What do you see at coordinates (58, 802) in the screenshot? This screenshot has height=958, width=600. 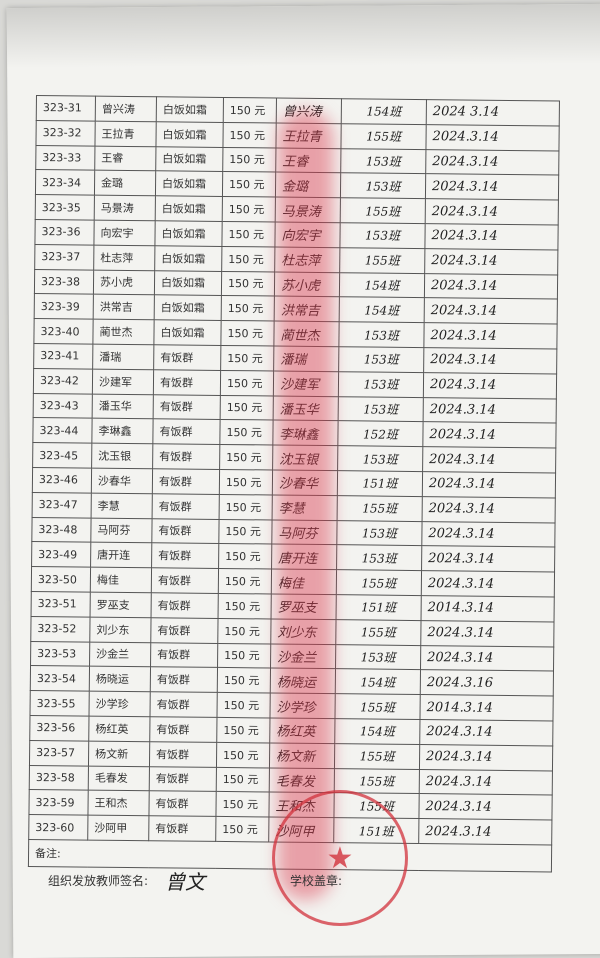 I see `cell-id: 323-59` at bounding box center [58, 802].